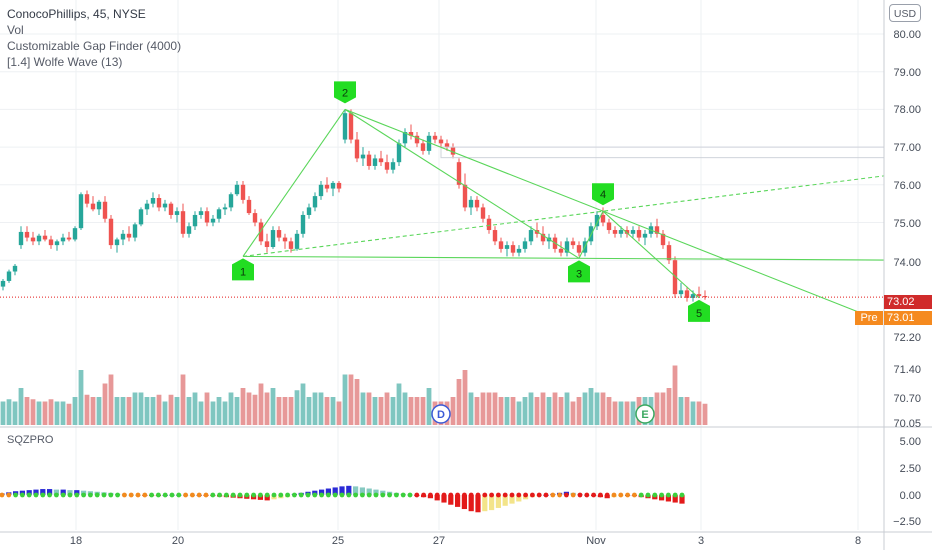 The height and width of the screenshot is (550, 932). Describe the element at coordinates (869, 318) in the screenshot. I see `pre-market-tag: Pre` at that location.